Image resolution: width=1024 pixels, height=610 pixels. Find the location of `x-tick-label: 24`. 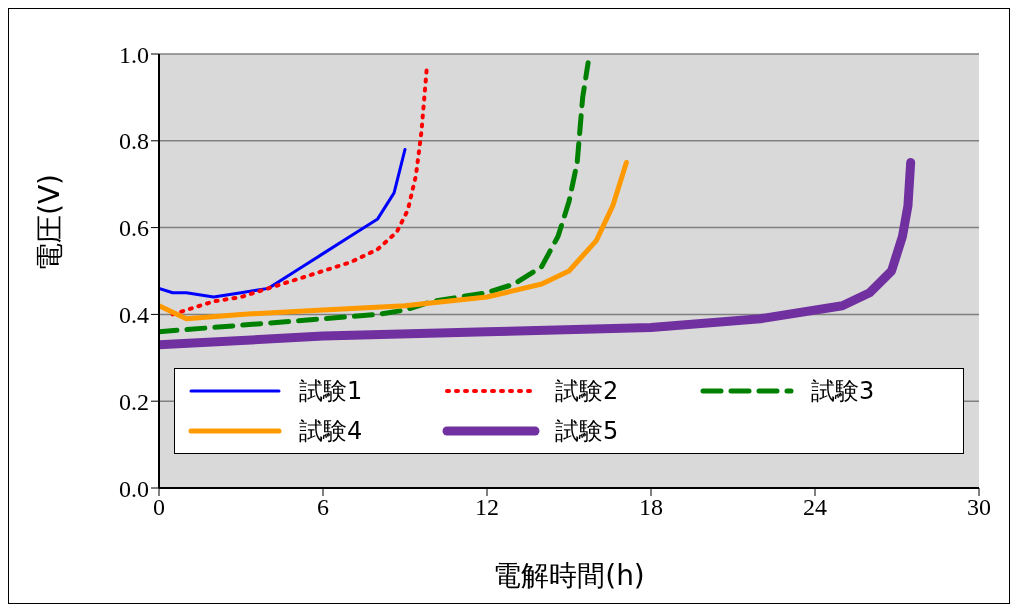

x-tick-label: 24 is located at coordinates (815, 507).